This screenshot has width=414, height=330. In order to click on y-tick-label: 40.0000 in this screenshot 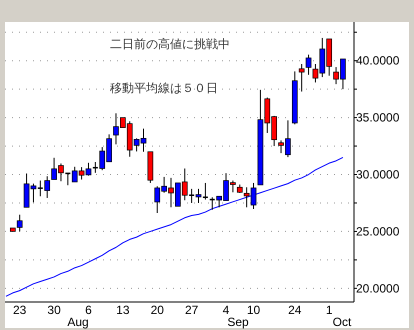, I will do `click(378, 61)`.